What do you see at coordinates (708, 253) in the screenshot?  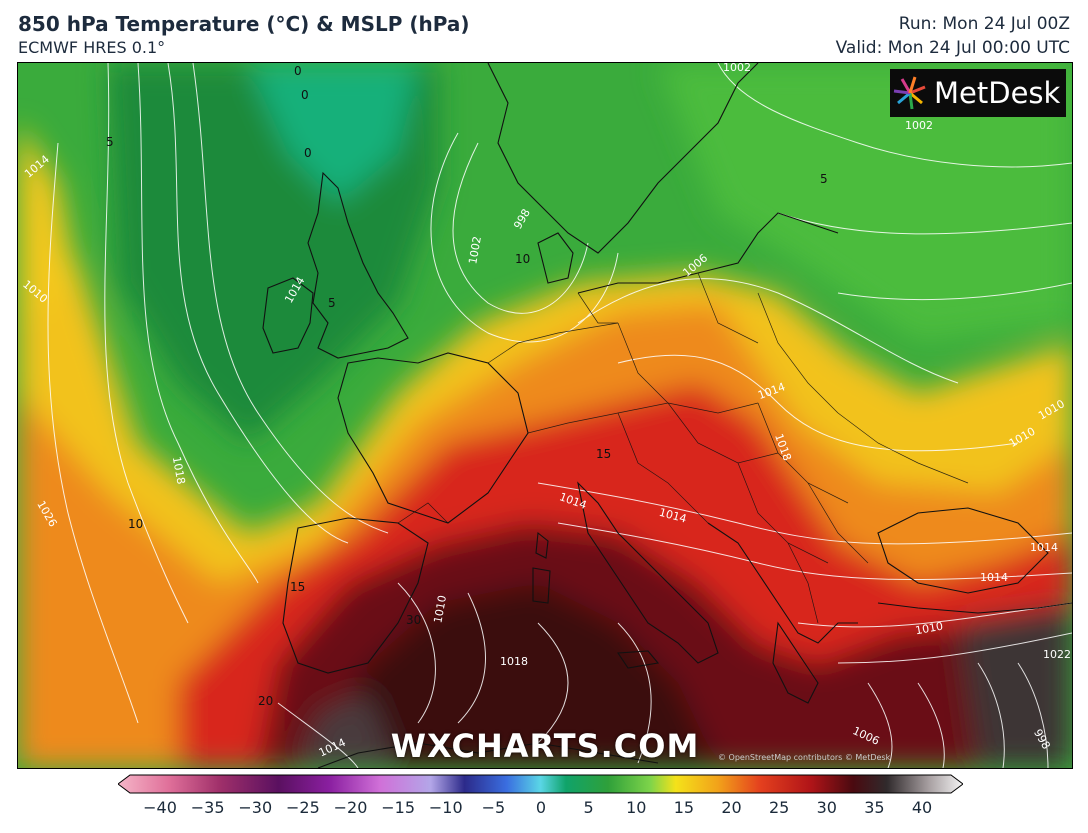 I see `baltic-coast` at bounding box center [708, 253].